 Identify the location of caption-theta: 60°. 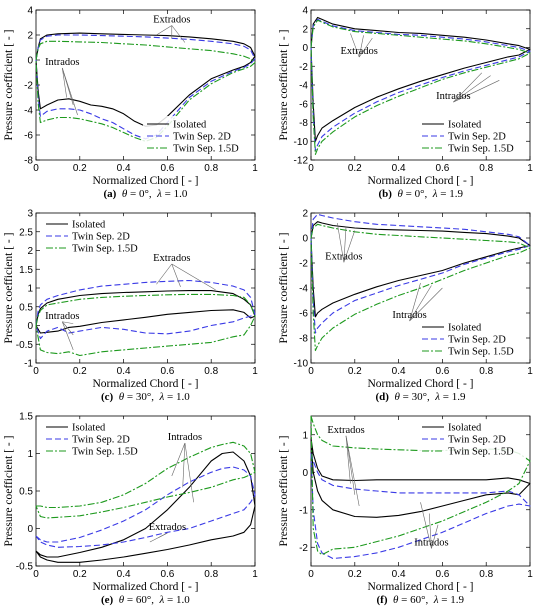
(143, 600).